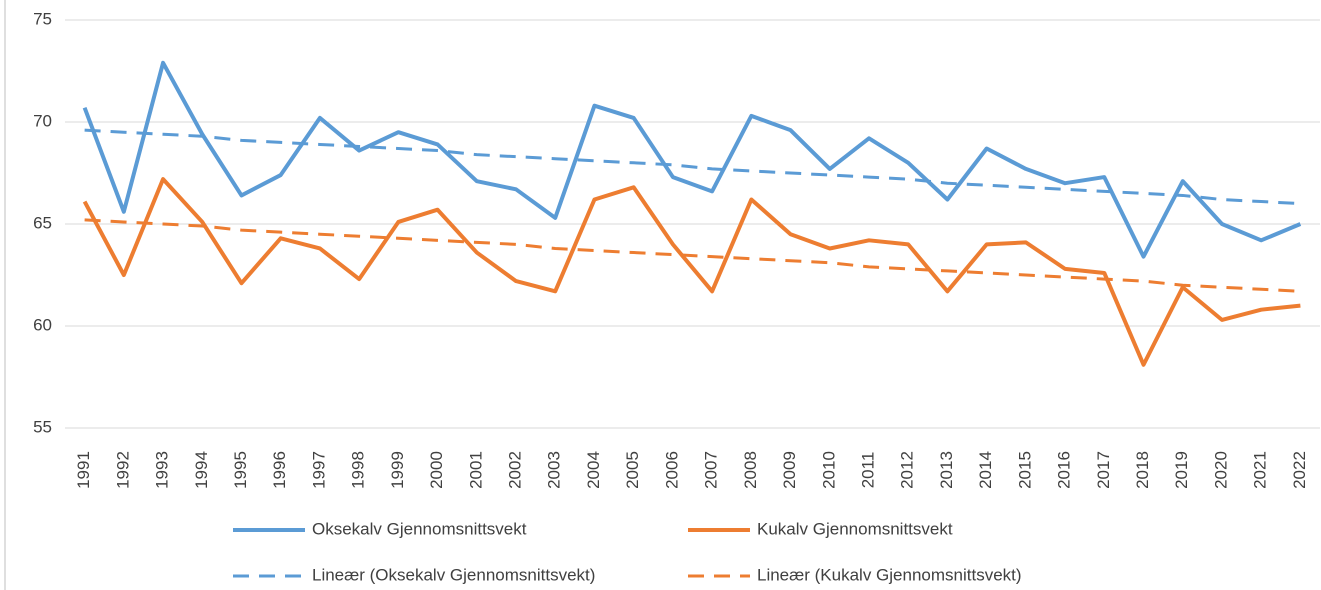 The image size is (1321, 590). I want to click on x-tick-label: 2000, so click(436, 470).